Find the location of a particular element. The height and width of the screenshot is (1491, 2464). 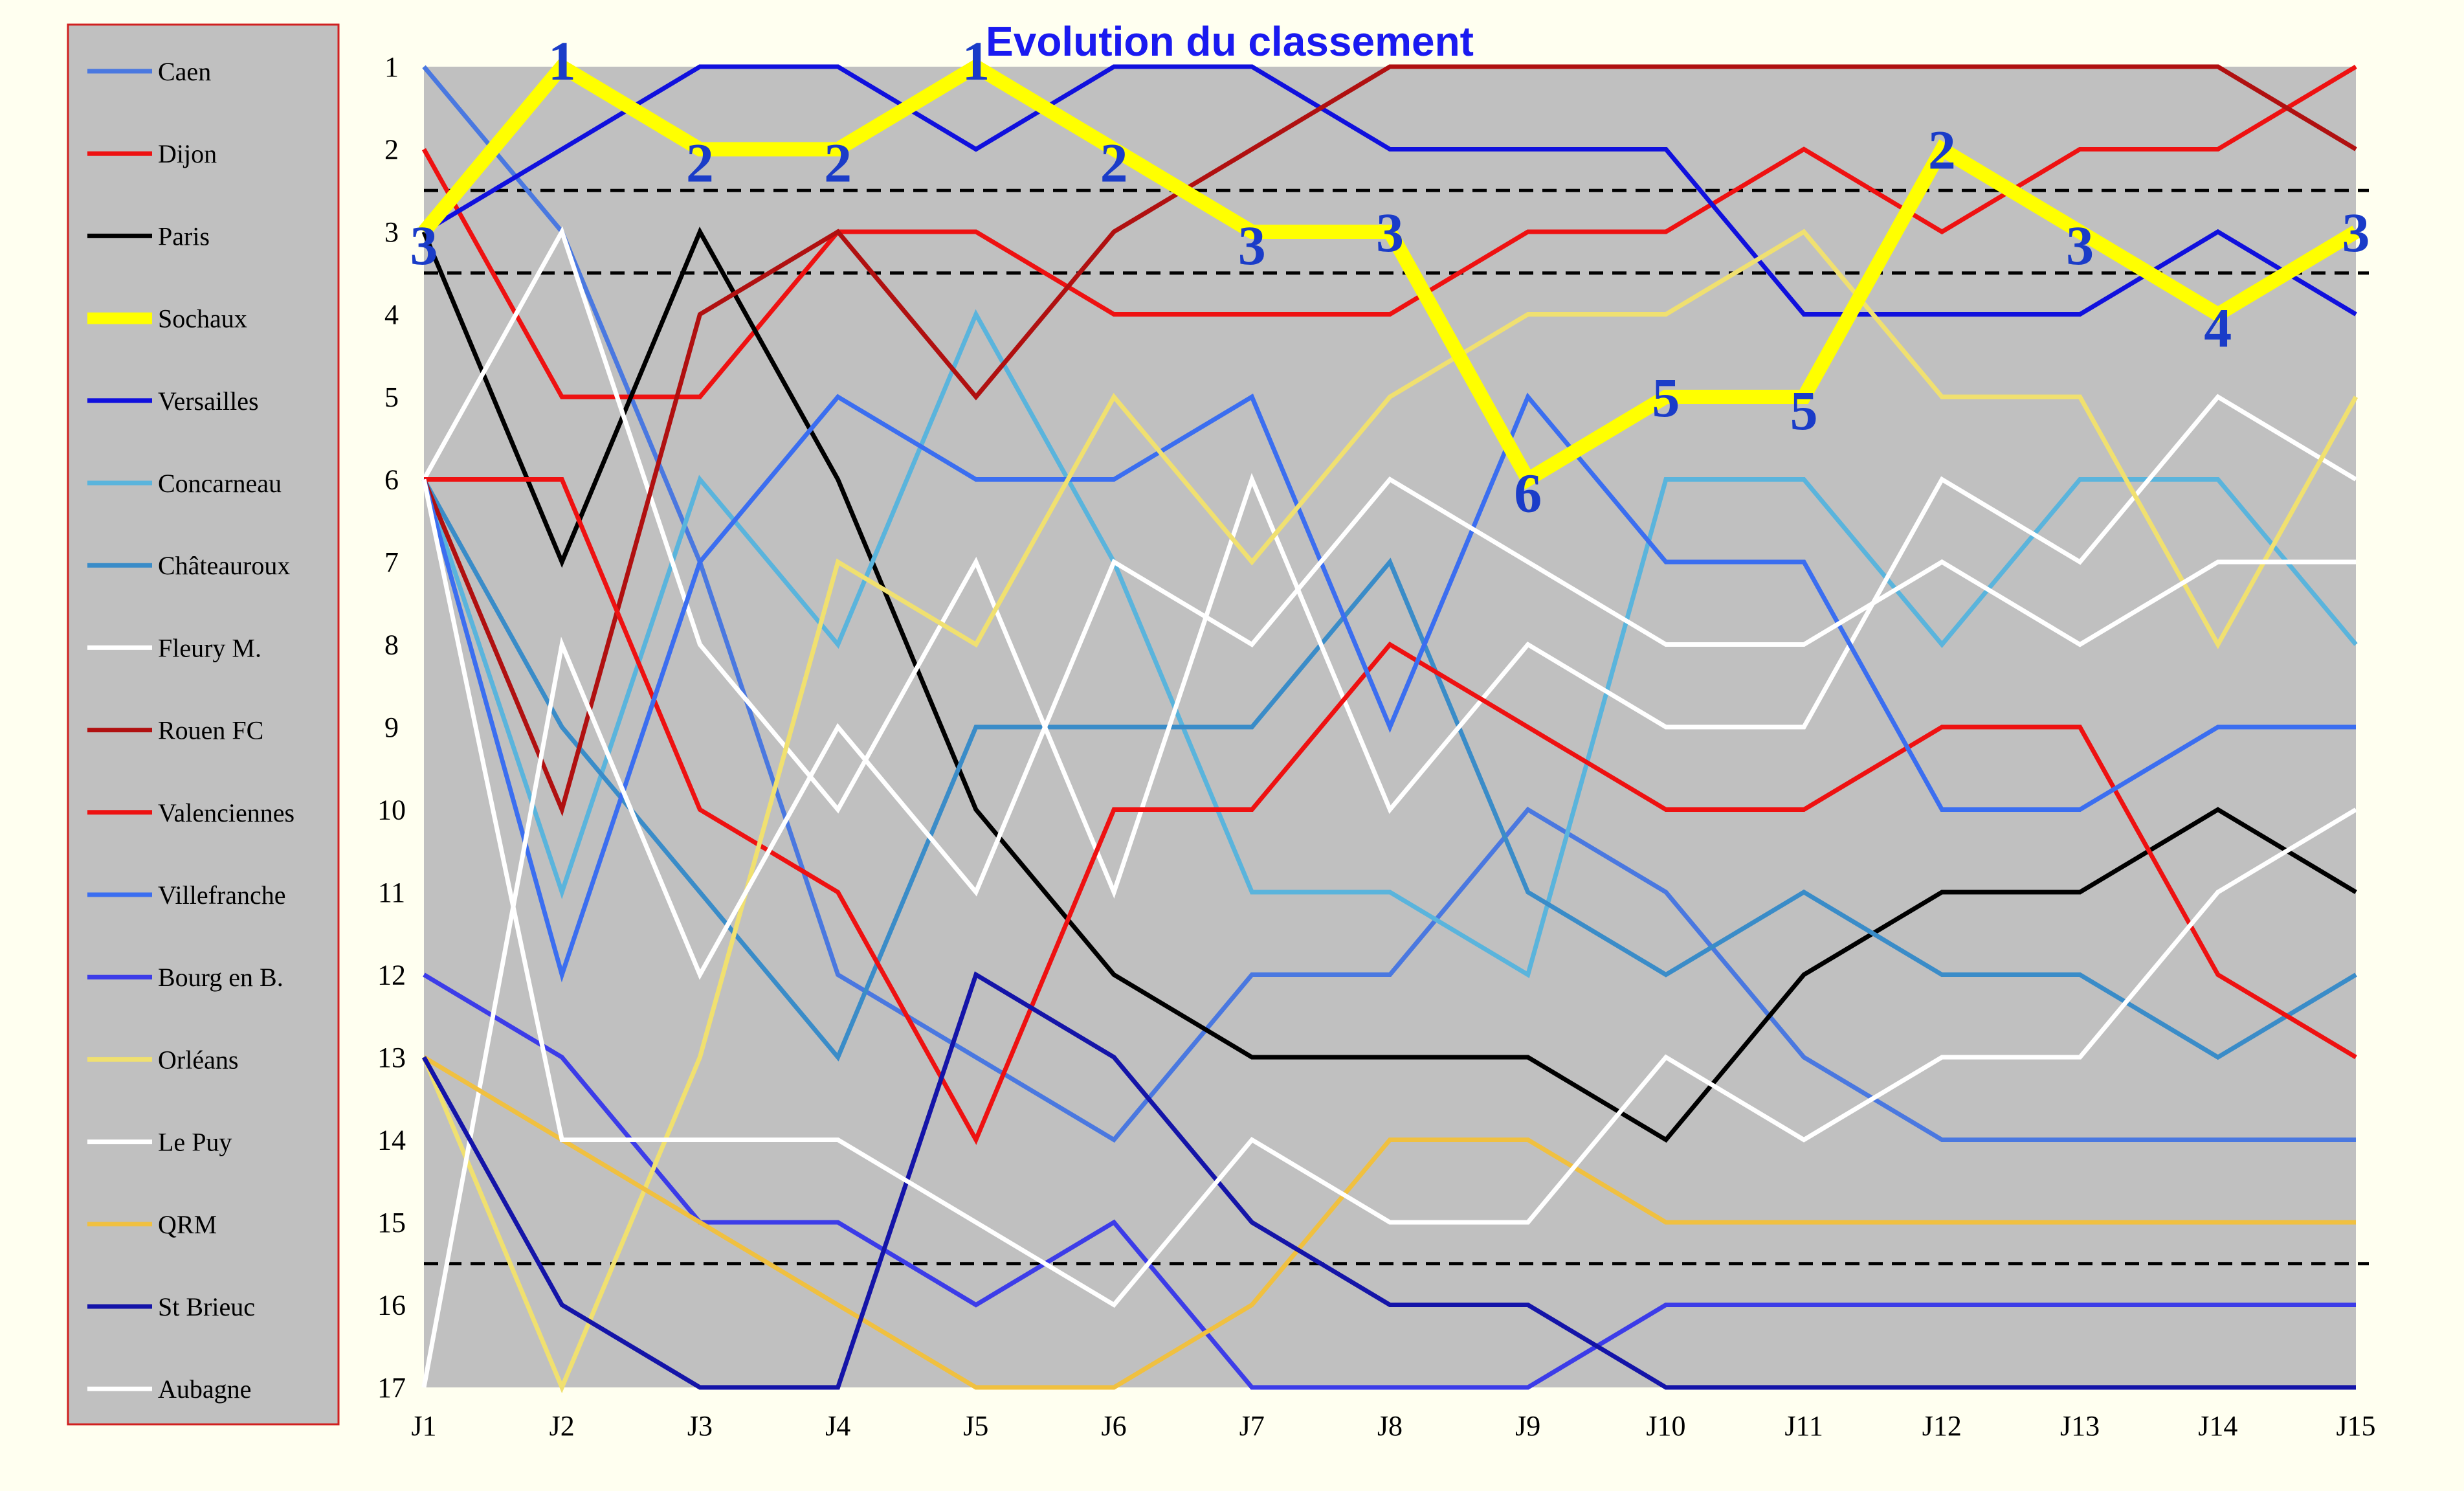

rank-label-j6: 2 is located at coordinates (1114, 163).